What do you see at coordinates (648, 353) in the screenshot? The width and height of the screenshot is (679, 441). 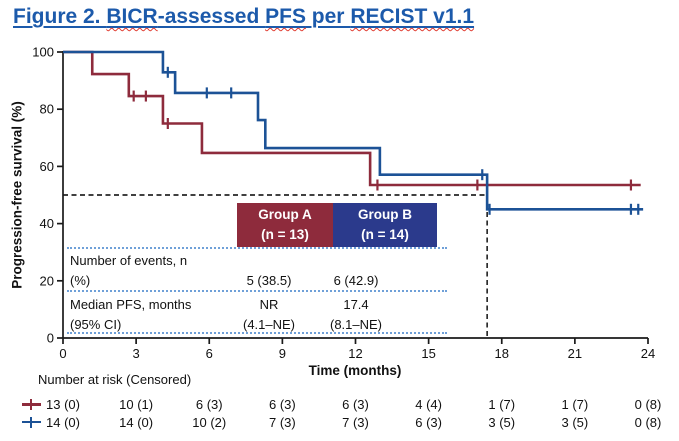 I see `x-tick-label: 24` at bounding box center [648, 353].